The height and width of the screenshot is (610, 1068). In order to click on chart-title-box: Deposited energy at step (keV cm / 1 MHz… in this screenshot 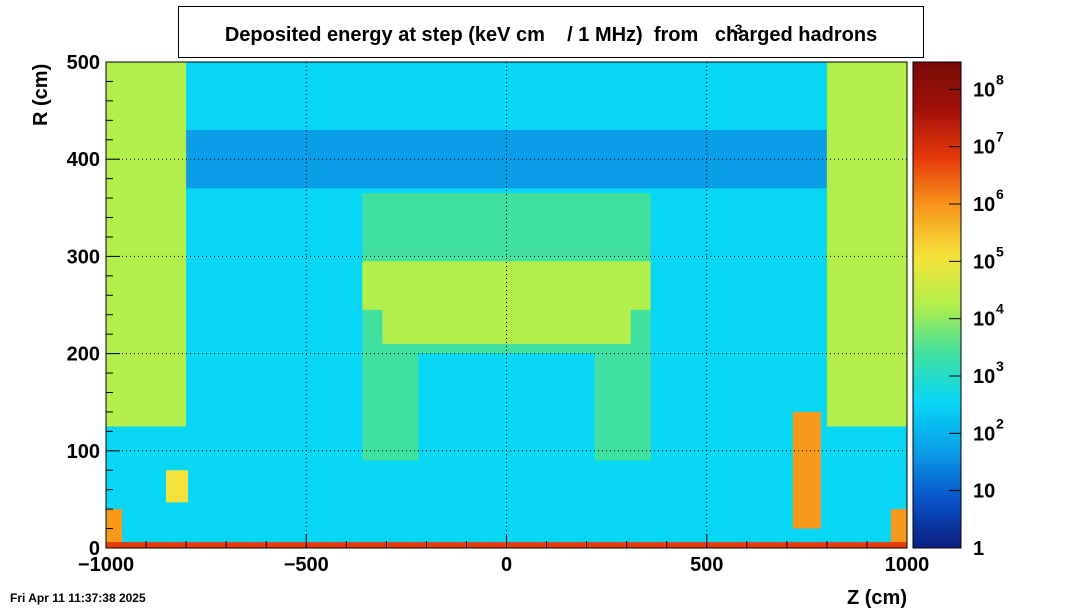, I will do `click(551, 32)`.